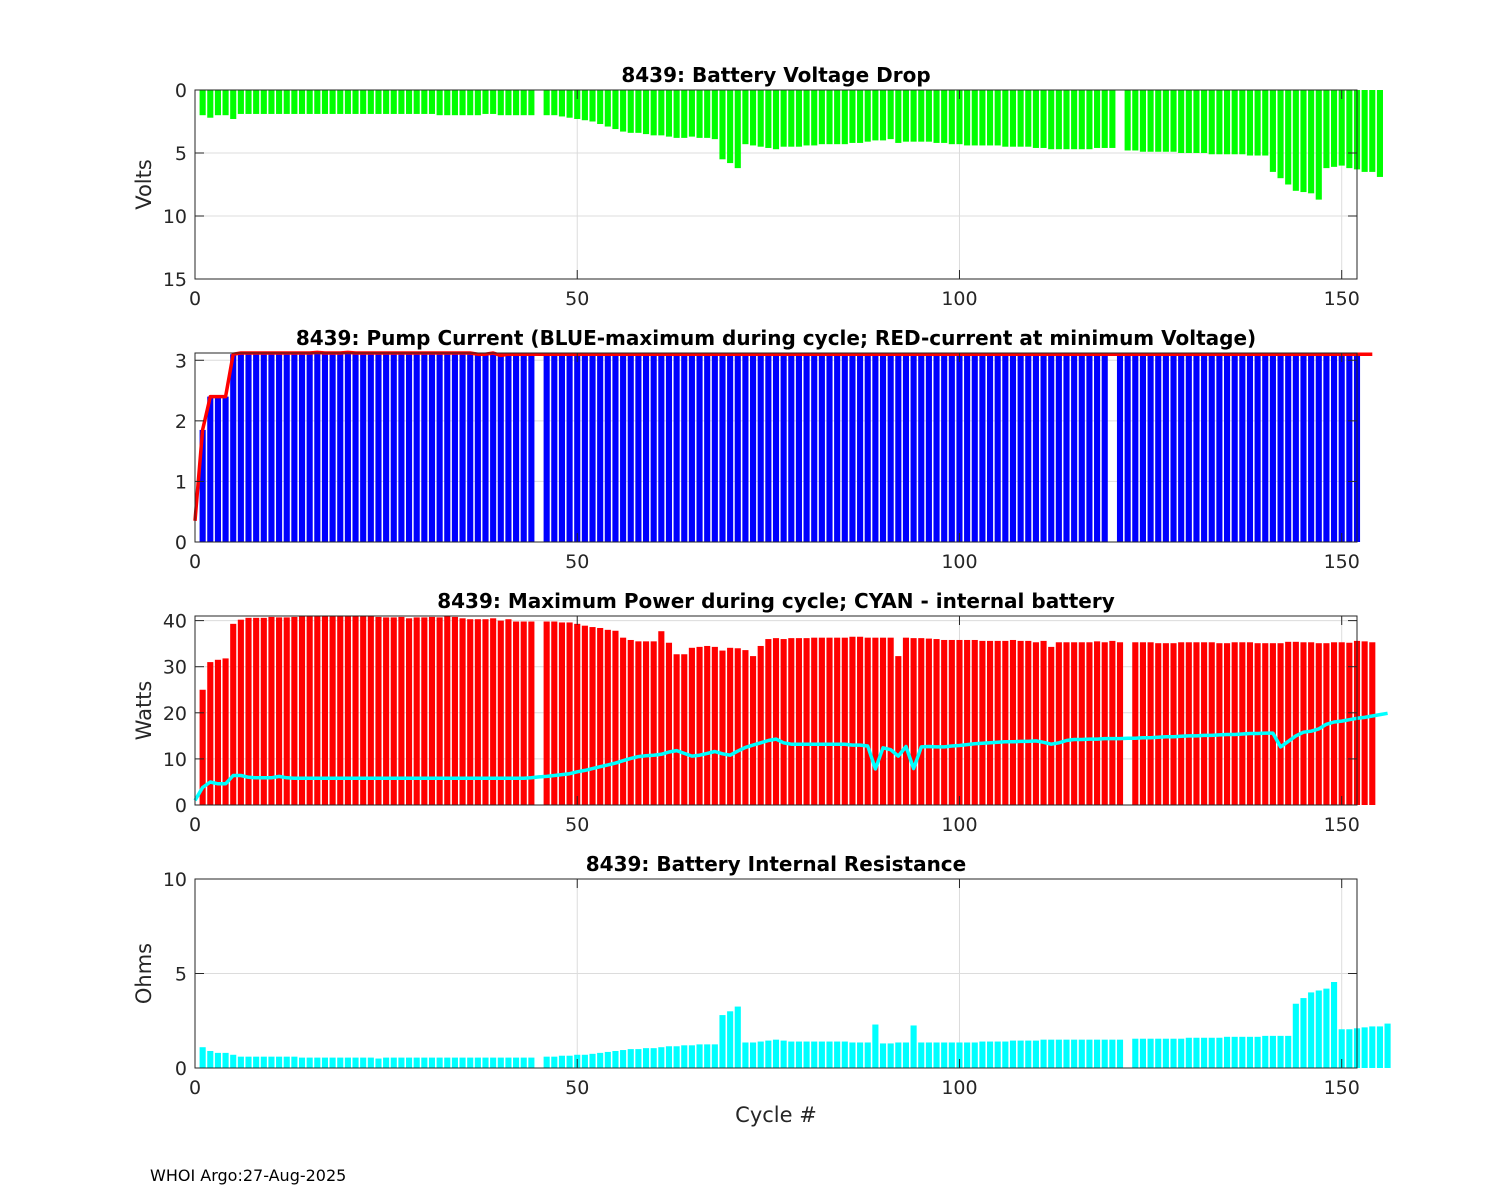 The image size is (1500, 1200). Describe the element at coordinates (775, 75) in the screenshot. I see `chart-title: 8439: Battery Voltage Drop` at that location.